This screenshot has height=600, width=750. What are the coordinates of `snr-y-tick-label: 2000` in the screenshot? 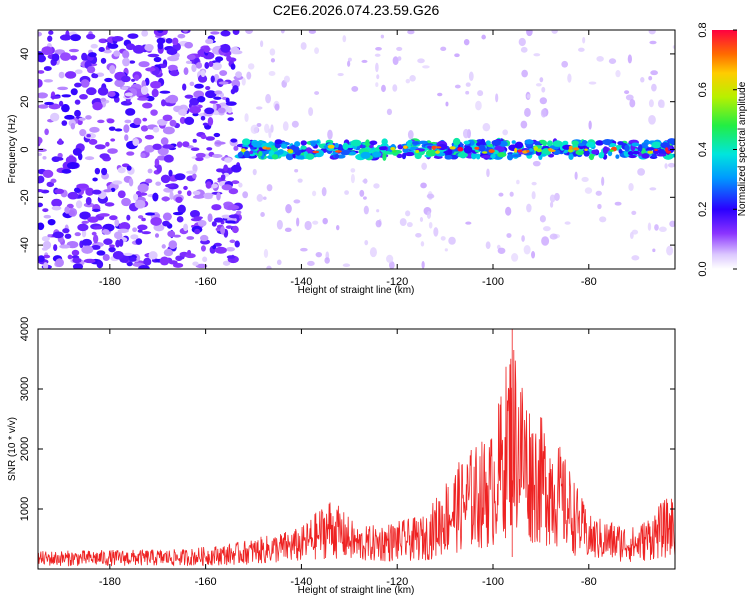 It's located at (25, 449).